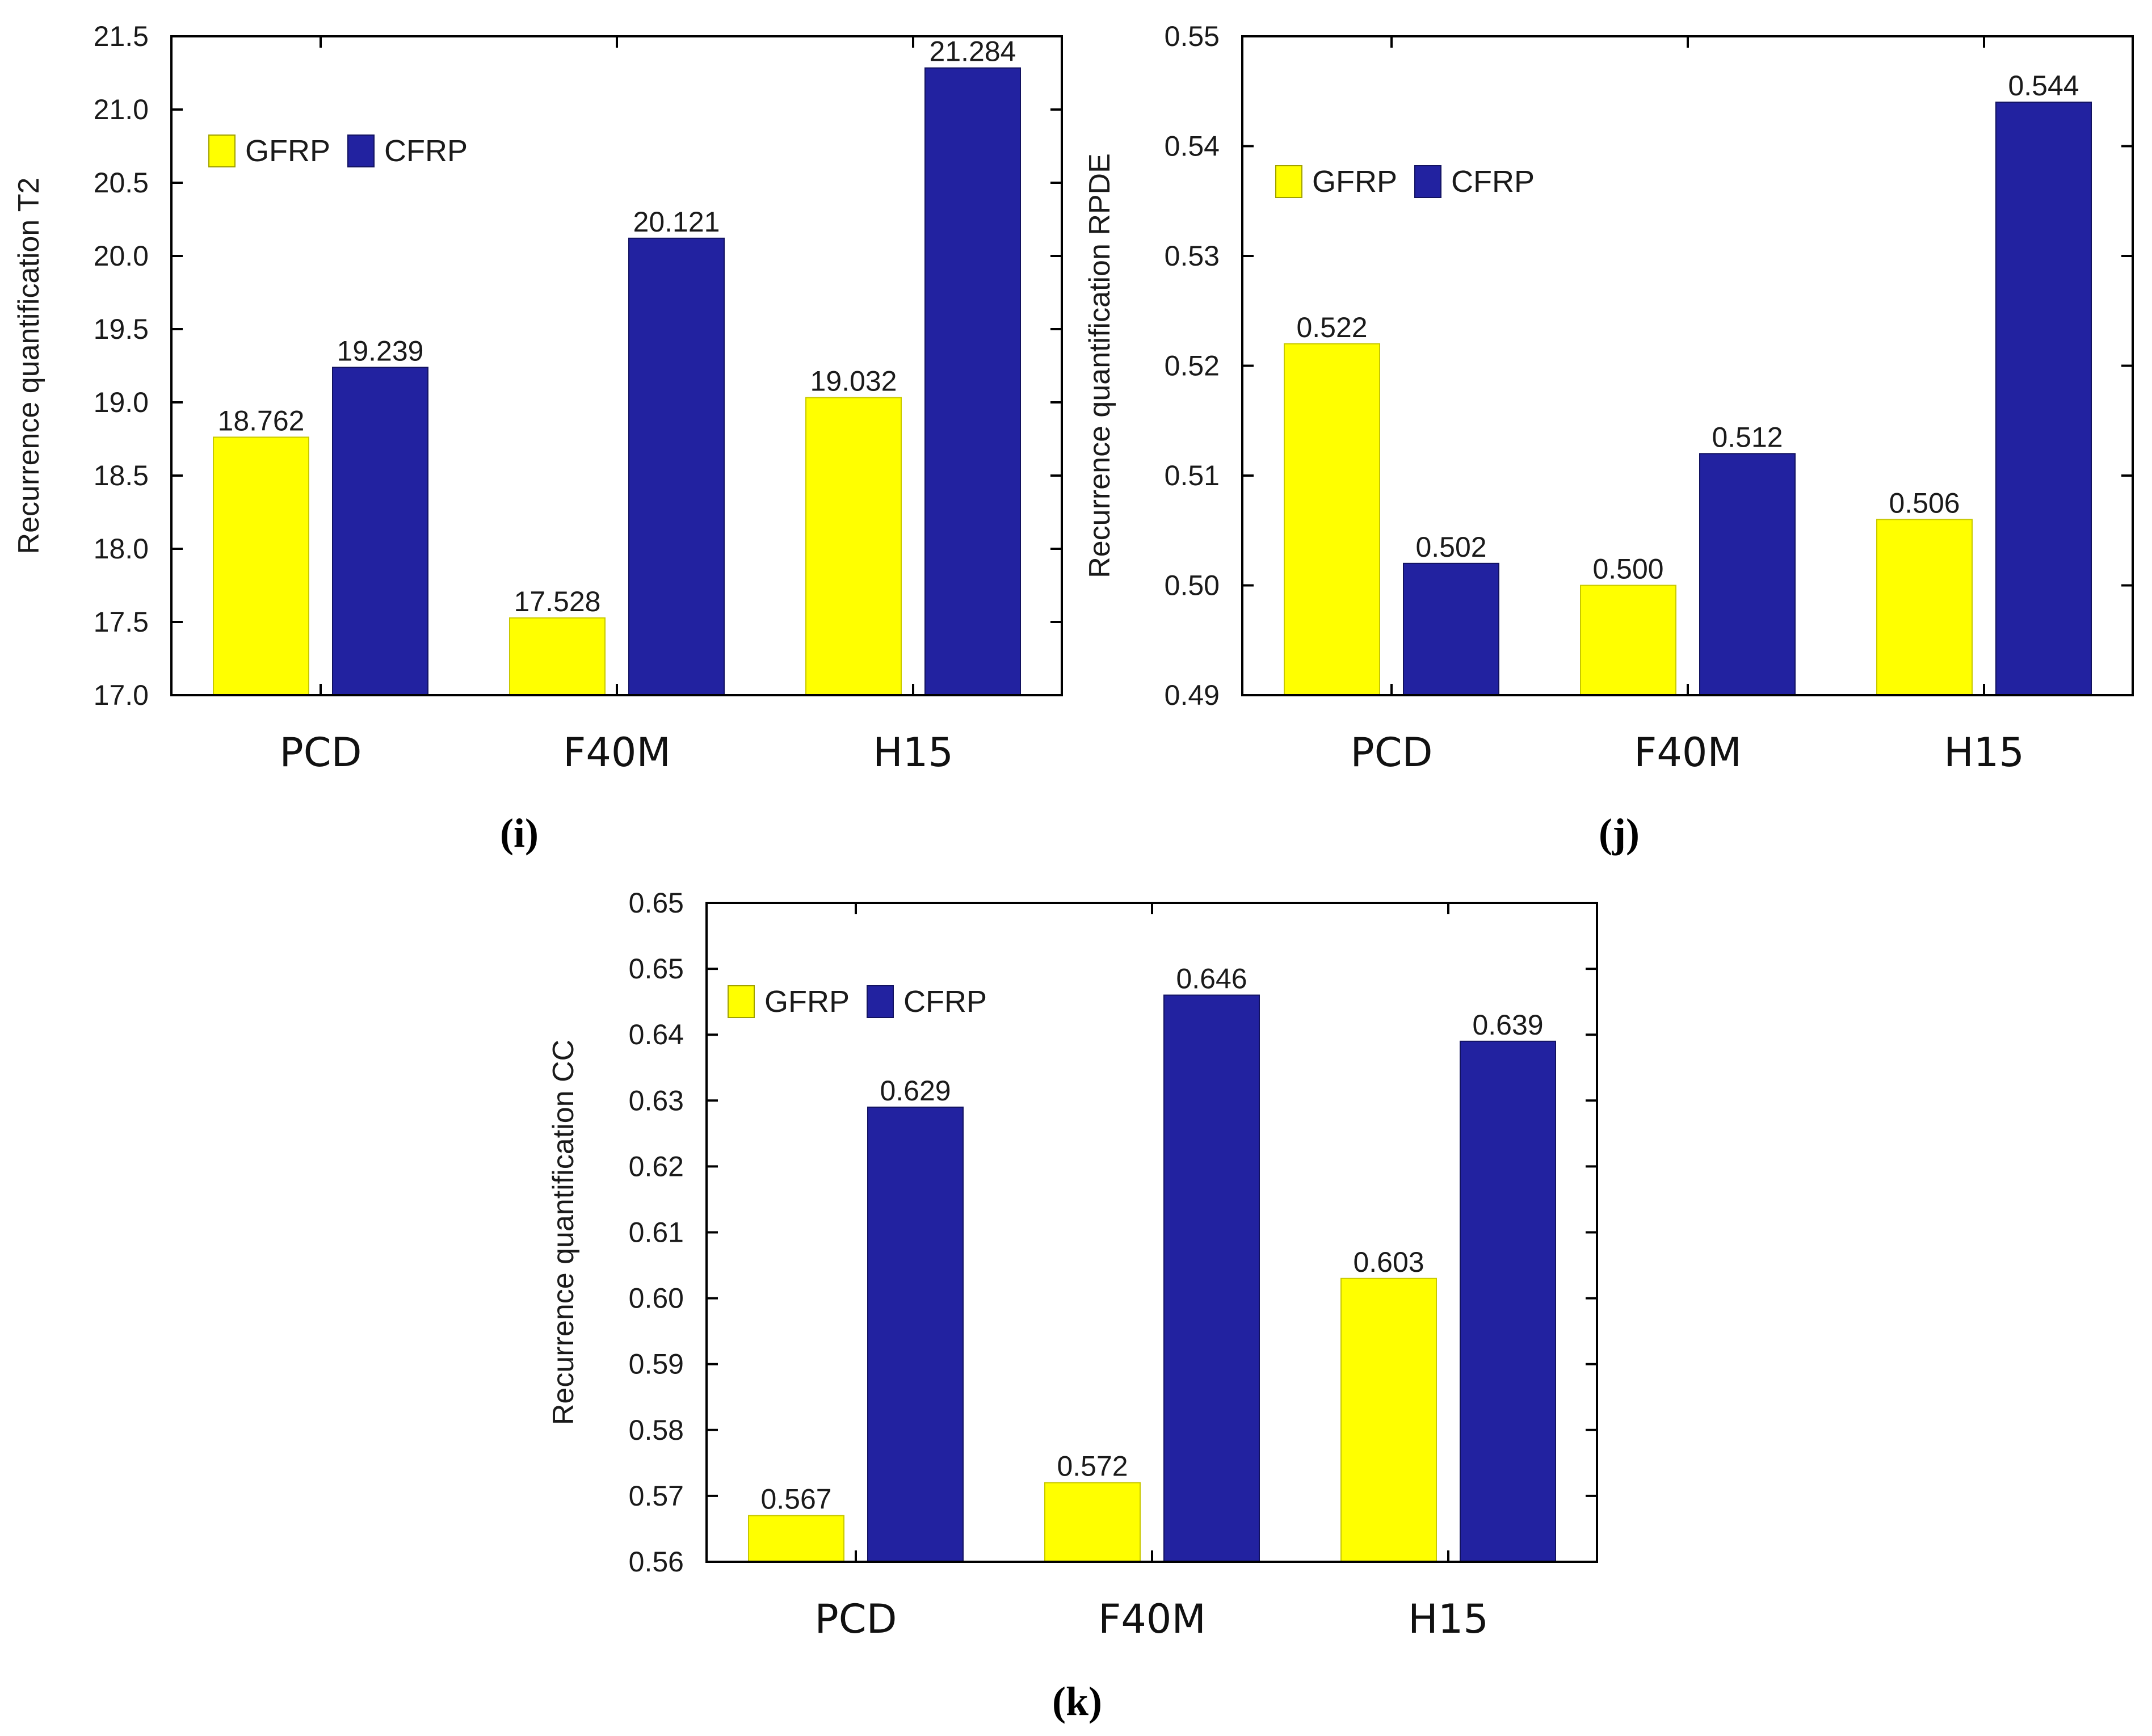  I want to click on y-tick-label: 18.5, so click(121, 475).